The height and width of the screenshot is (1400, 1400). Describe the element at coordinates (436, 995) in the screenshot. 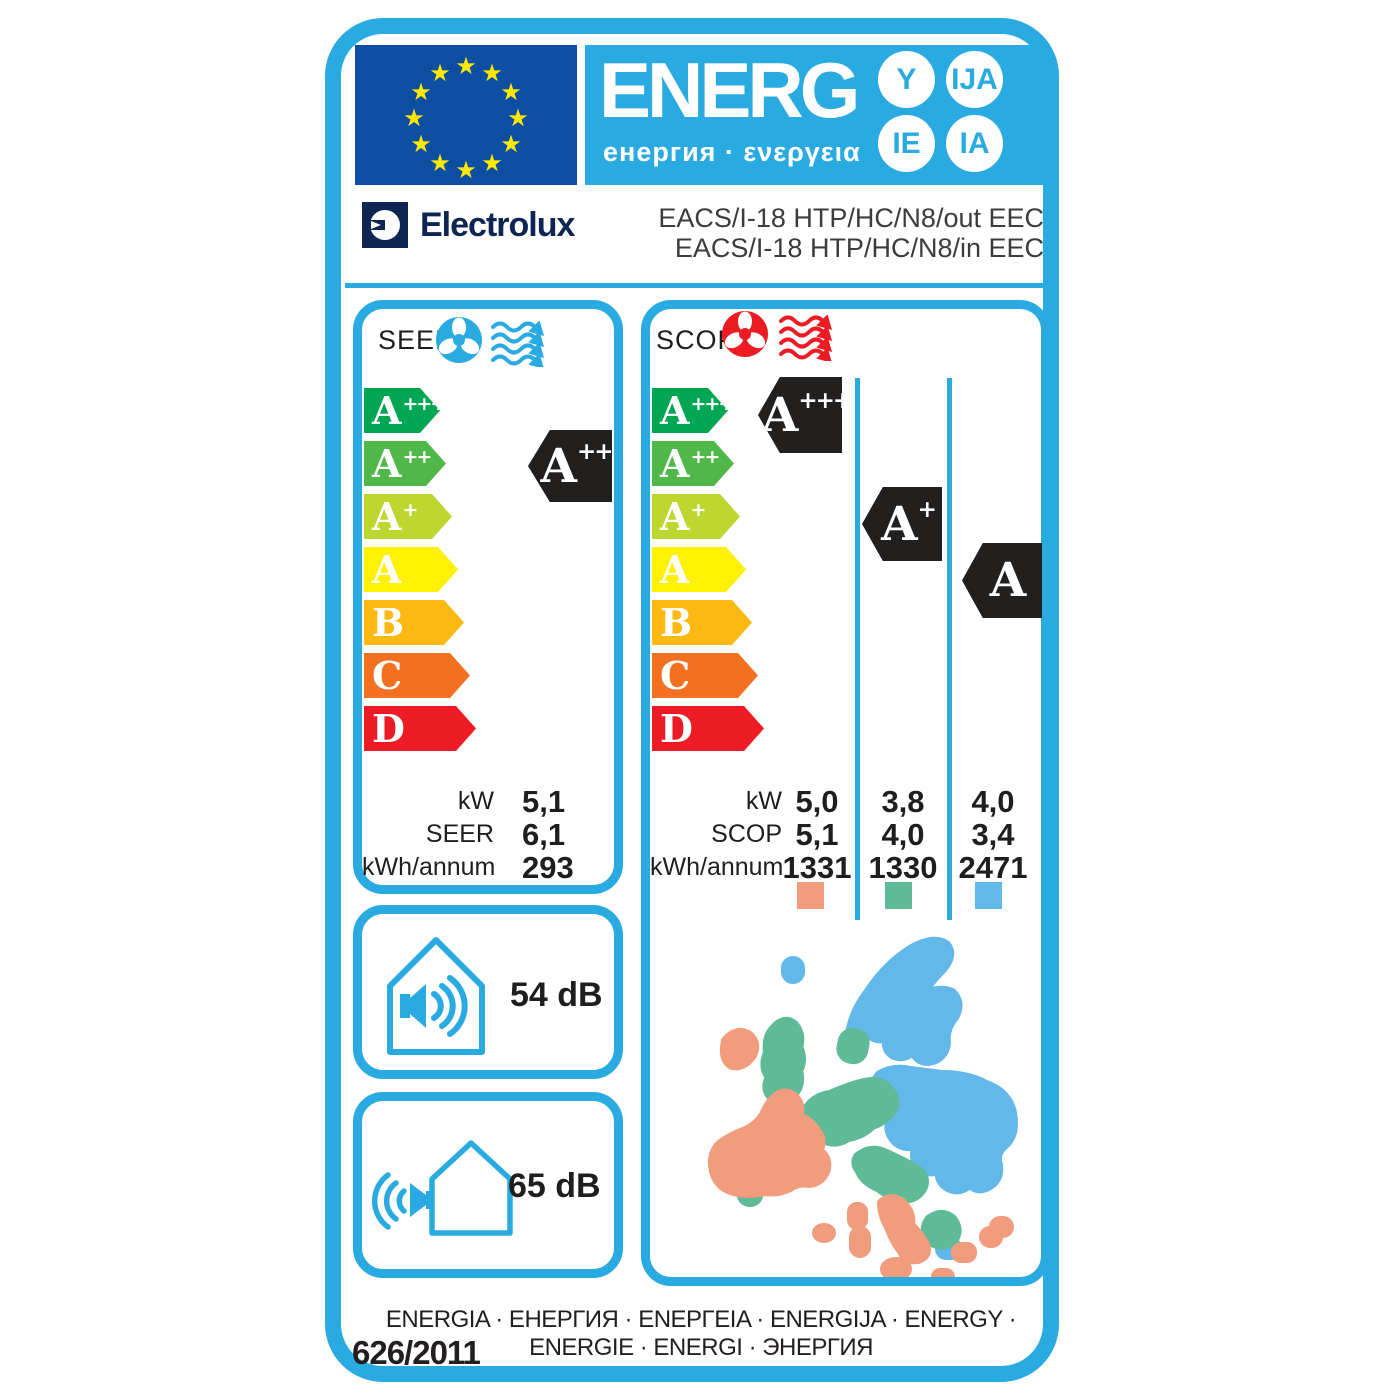

I see `indoor-noise-icon` at that location.